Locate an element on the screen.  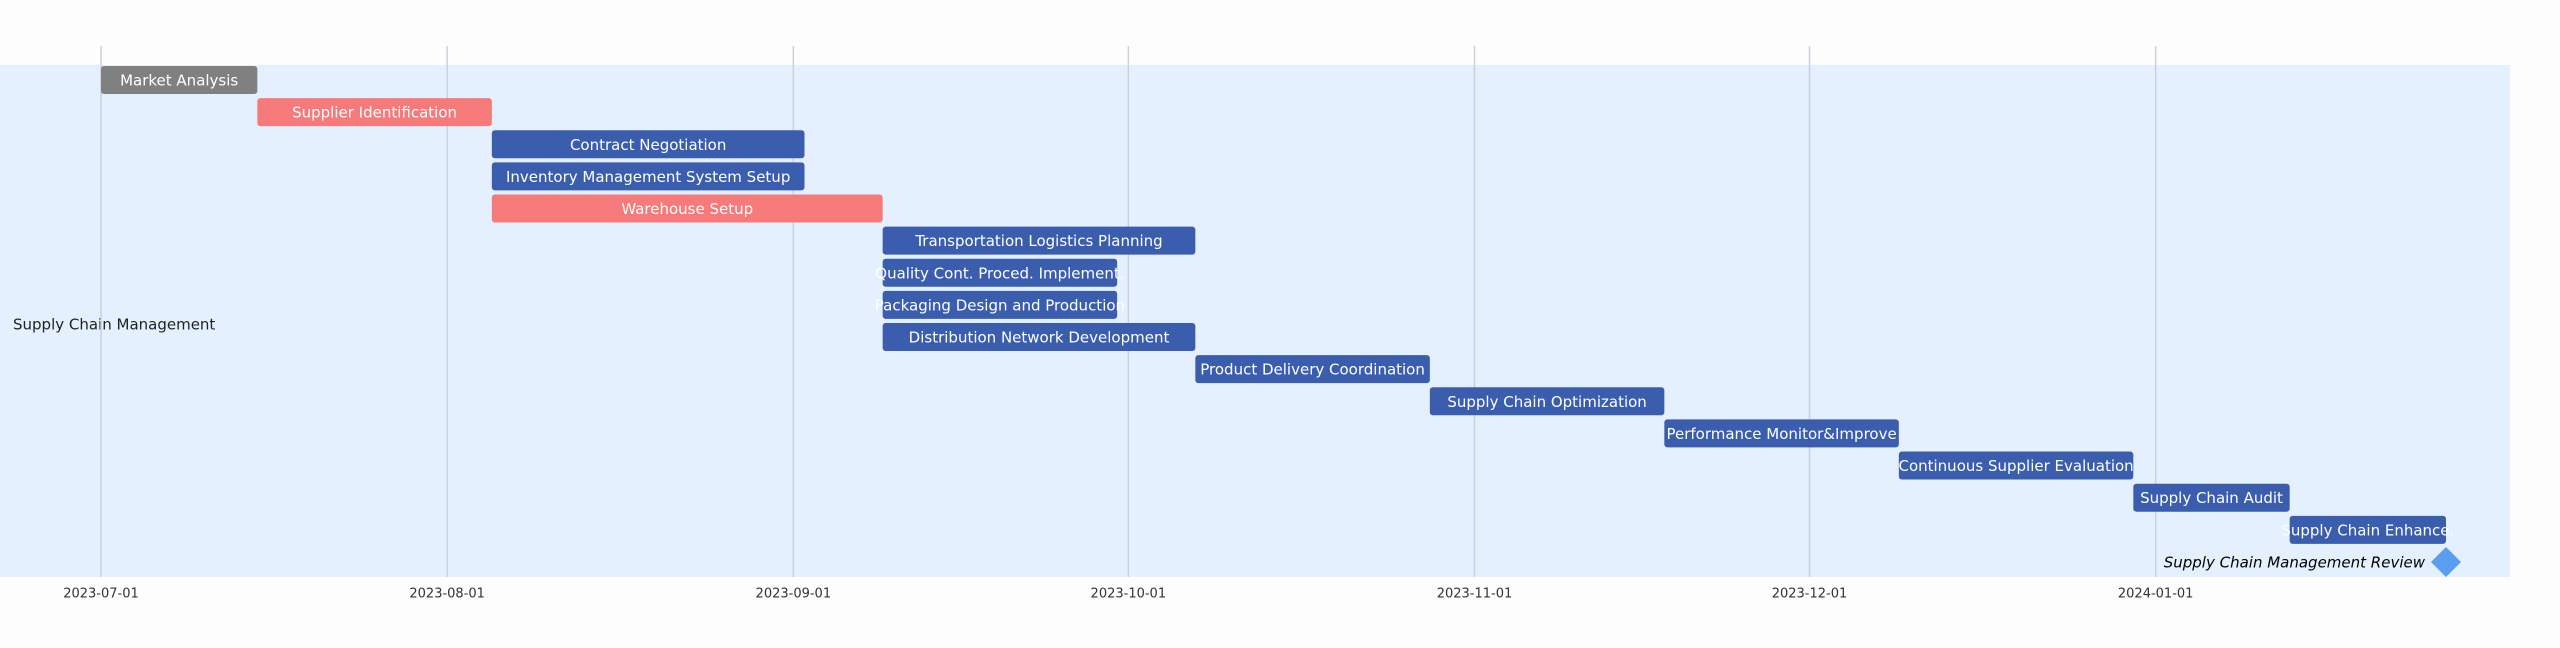
x-tick-label: 2023-07-01 is located at coordinates (101, 594).